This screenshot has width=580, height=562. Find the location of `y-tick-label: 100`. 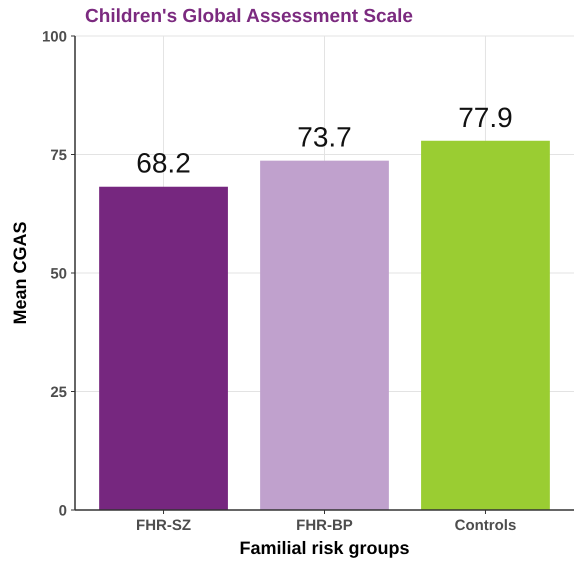

y-tick-label: 100 is located at coordinates (54, 37).